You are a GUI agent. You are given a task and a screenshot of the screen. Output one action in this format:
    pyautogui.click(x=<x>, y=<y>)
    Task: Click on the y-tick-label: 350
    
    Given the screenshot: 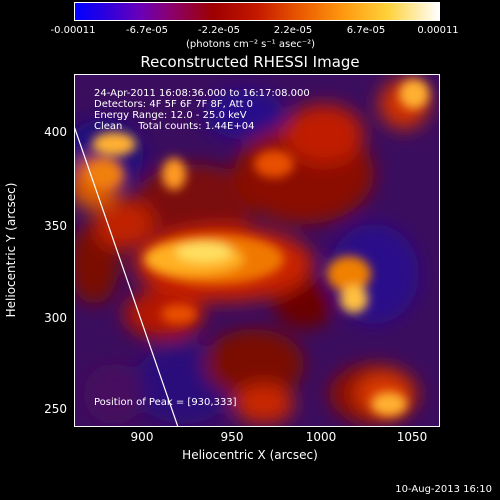 What is the action you would take?
    pyautogui.click(x=55, y=226)
    